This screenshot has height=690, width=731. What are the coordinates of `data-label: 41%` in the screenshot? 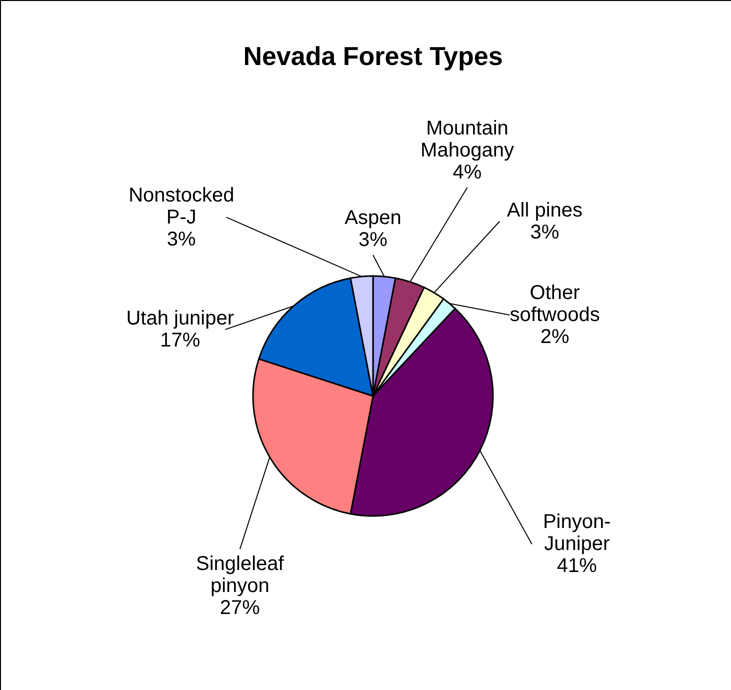 It's located at (577, 566).